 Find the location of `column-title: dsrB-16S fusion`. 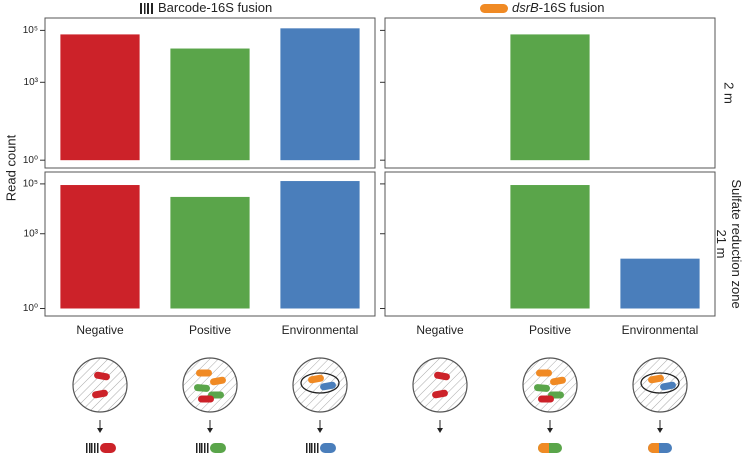

column-title: dsrB-16S fusion is located at coordinates (558, 7).